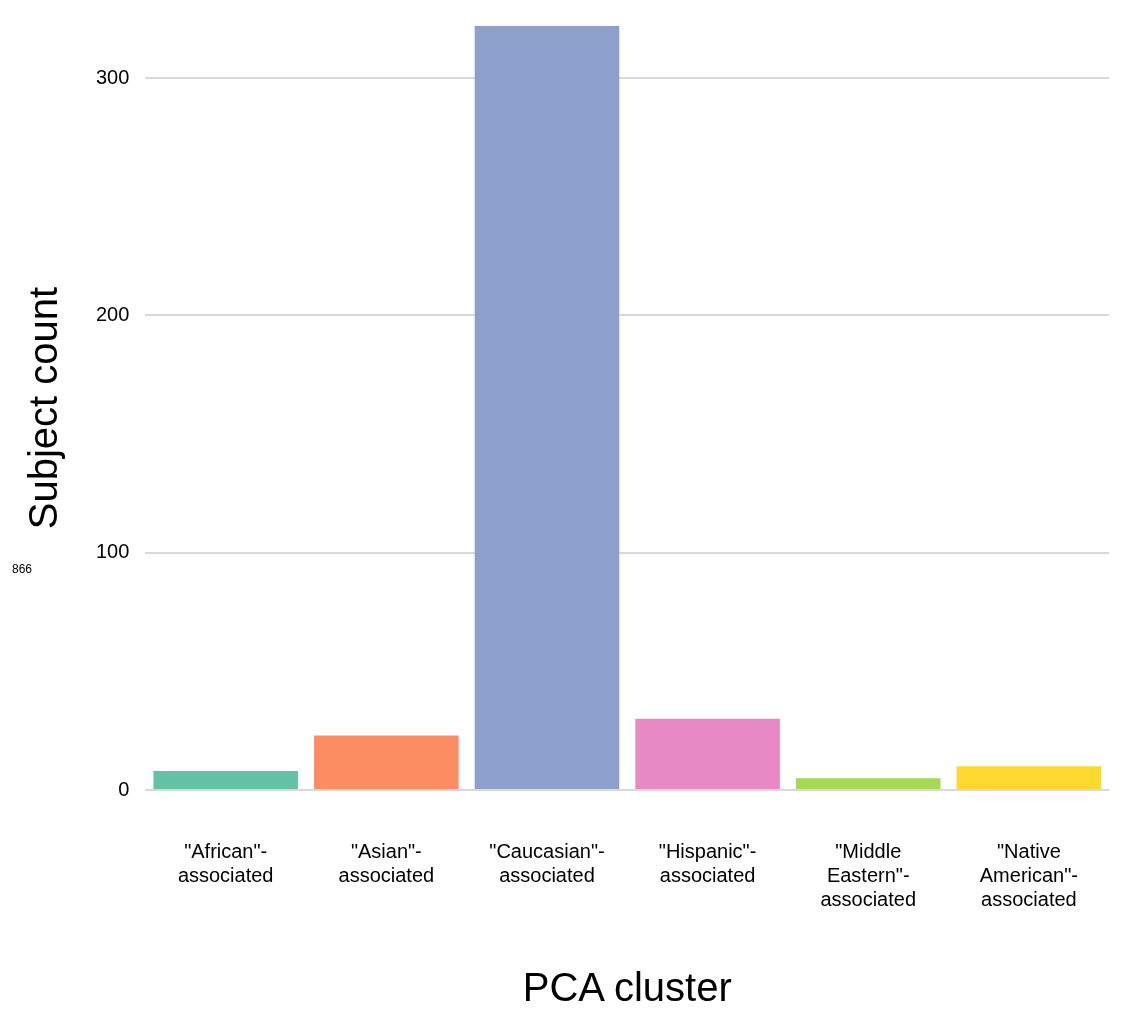 This screenshot has width=1136, height=1020. Describe the element at coordinates (22, 569) in the screenshot. I see `text: 866` at that location.